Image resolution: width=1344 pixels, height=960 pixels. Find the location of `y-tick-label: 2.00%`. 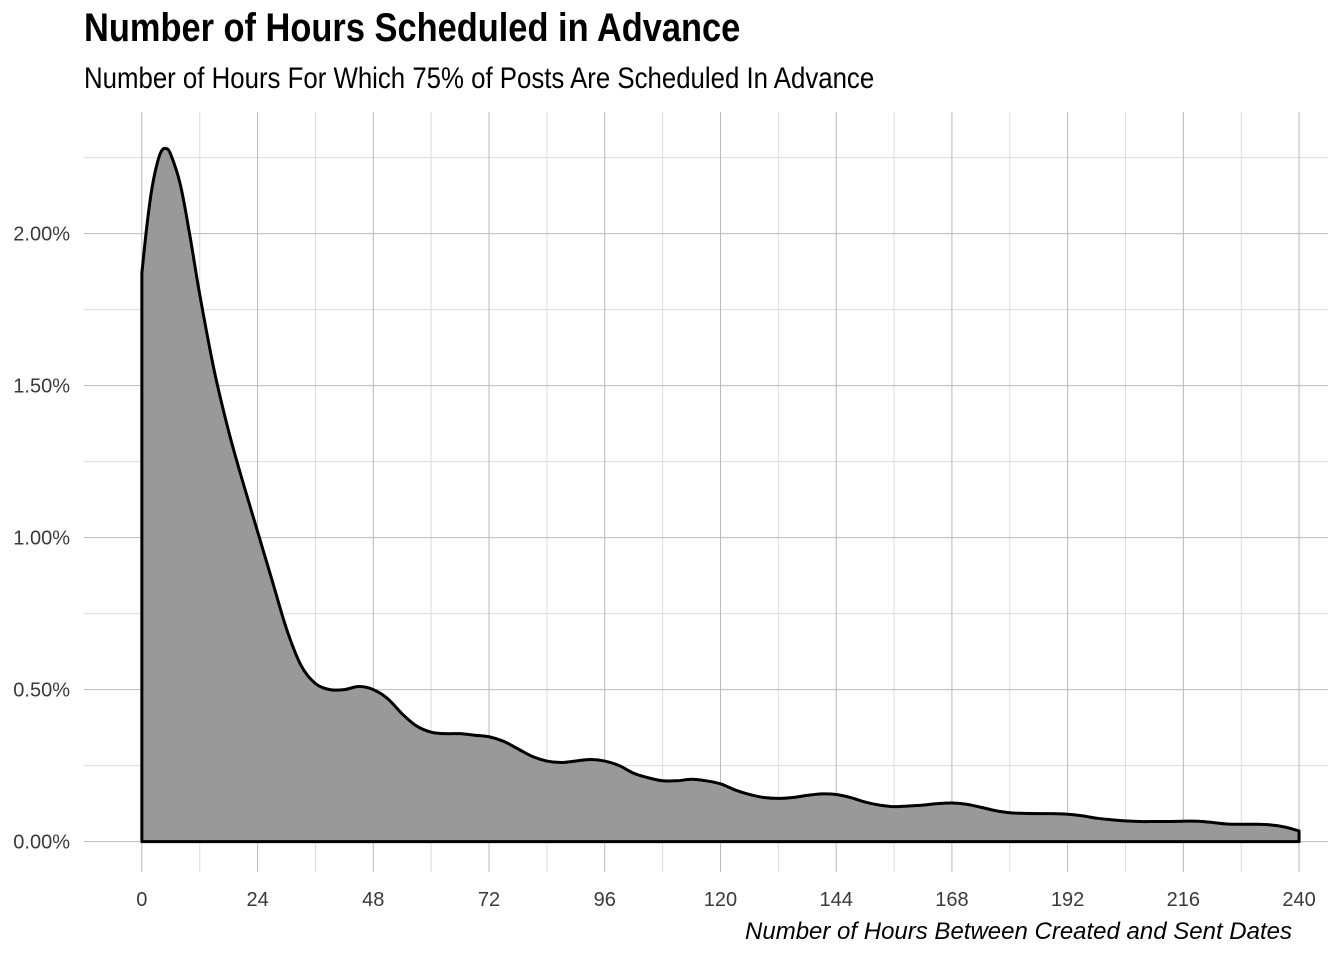

y-tick-label: 2.00% is located at coordinates (41, 235).